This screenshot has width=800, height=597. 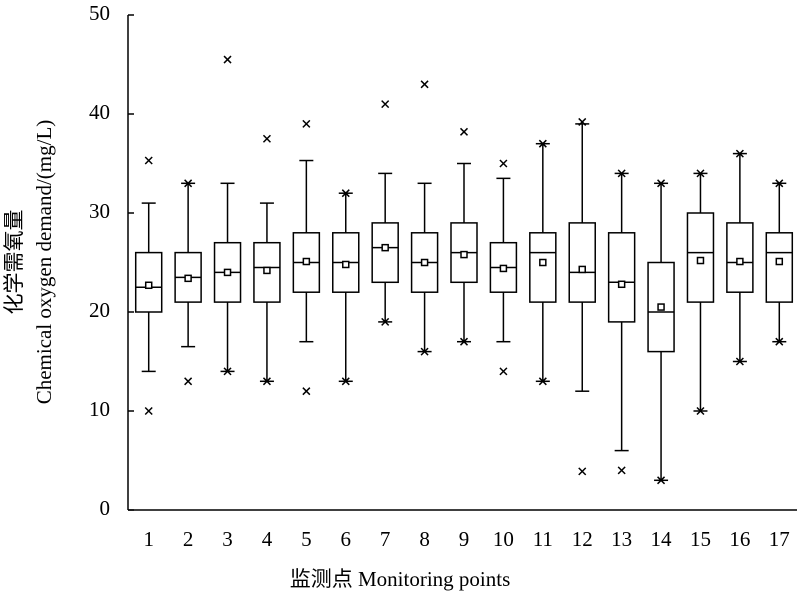 I want to click on y-tick-label: 0, so click(x=105, y=508).